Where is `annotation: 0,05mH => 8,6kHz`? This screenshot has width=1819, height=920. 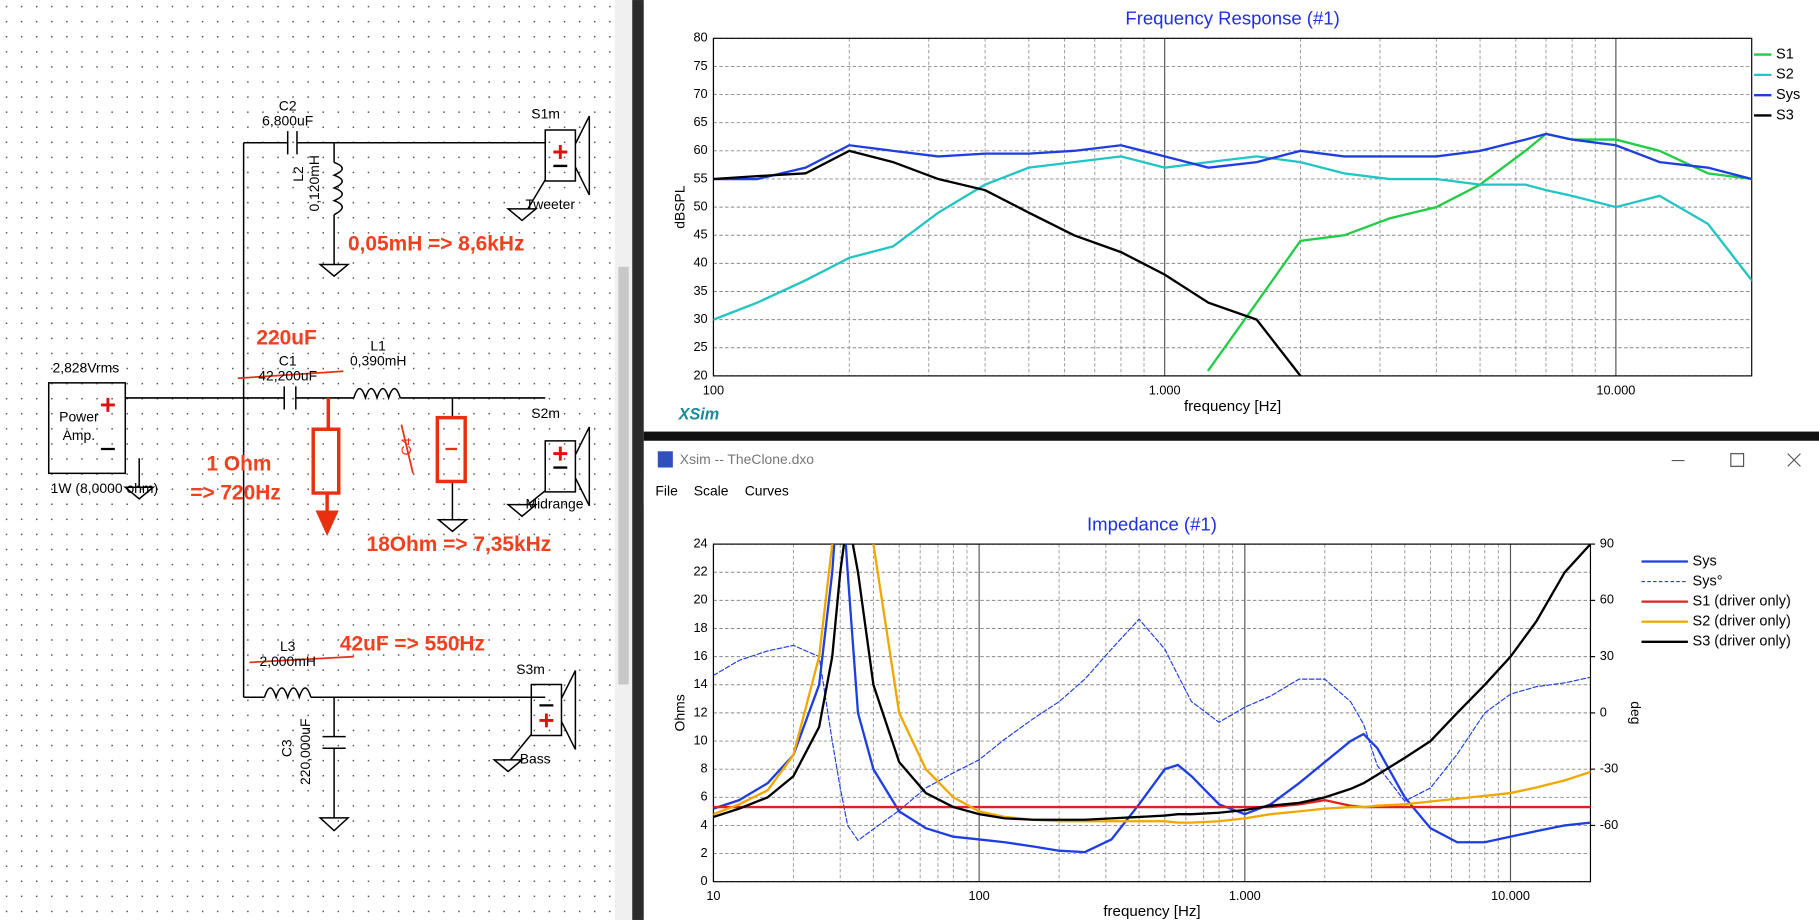
annotation: 0,05mH => 8,6kHz is located at coordinates (436, 243).